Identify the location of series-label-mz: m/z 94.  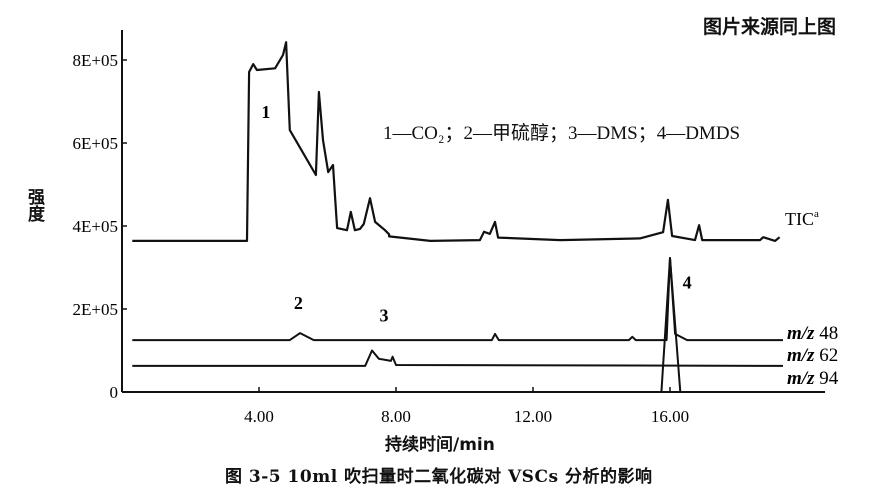
(813, 378).